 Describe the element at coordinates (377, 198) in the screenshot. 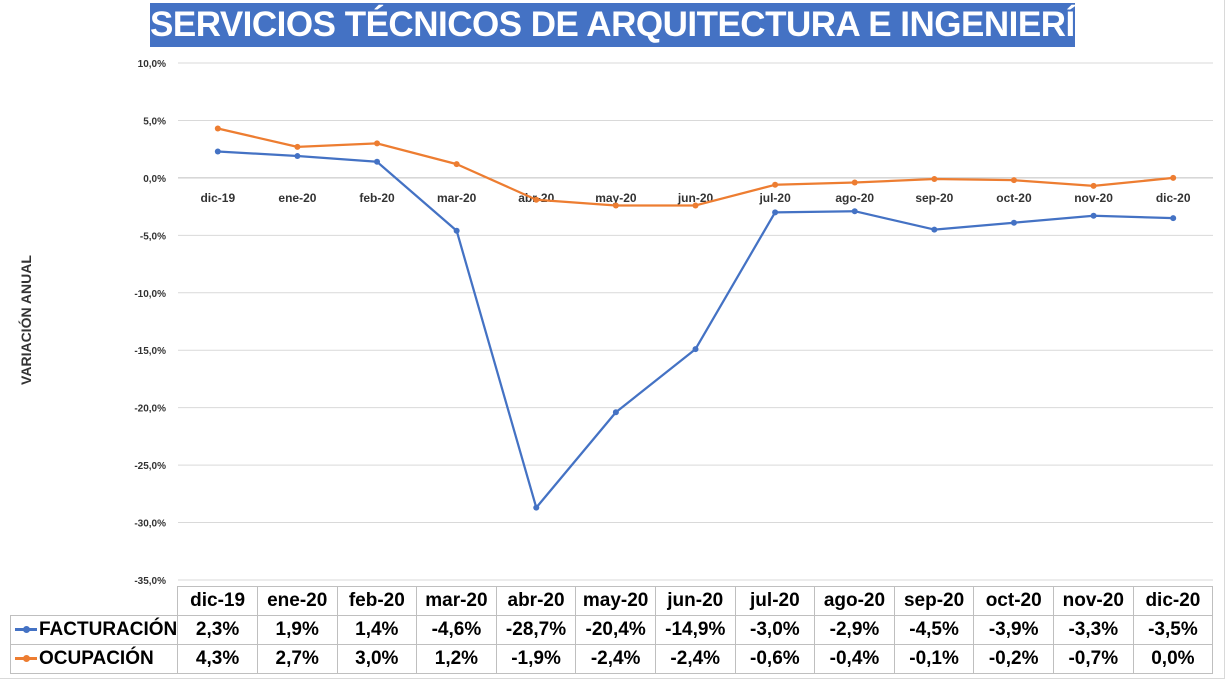

I see `x-tick-label: feb-20` at that location.